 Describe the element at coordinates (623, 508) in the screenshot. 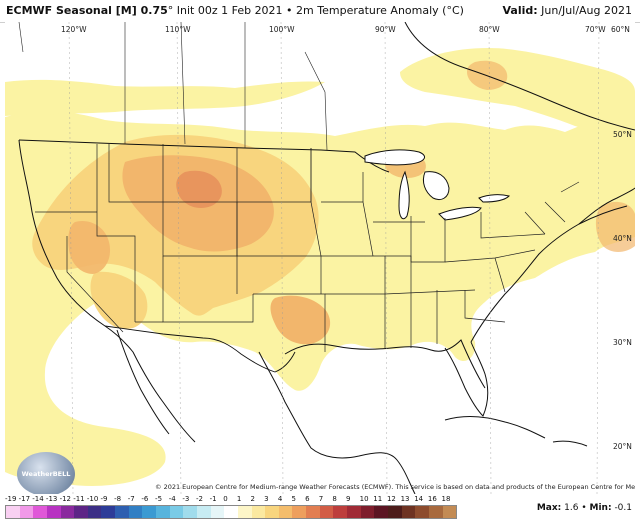

I see `min-value: -0.1` at that location.